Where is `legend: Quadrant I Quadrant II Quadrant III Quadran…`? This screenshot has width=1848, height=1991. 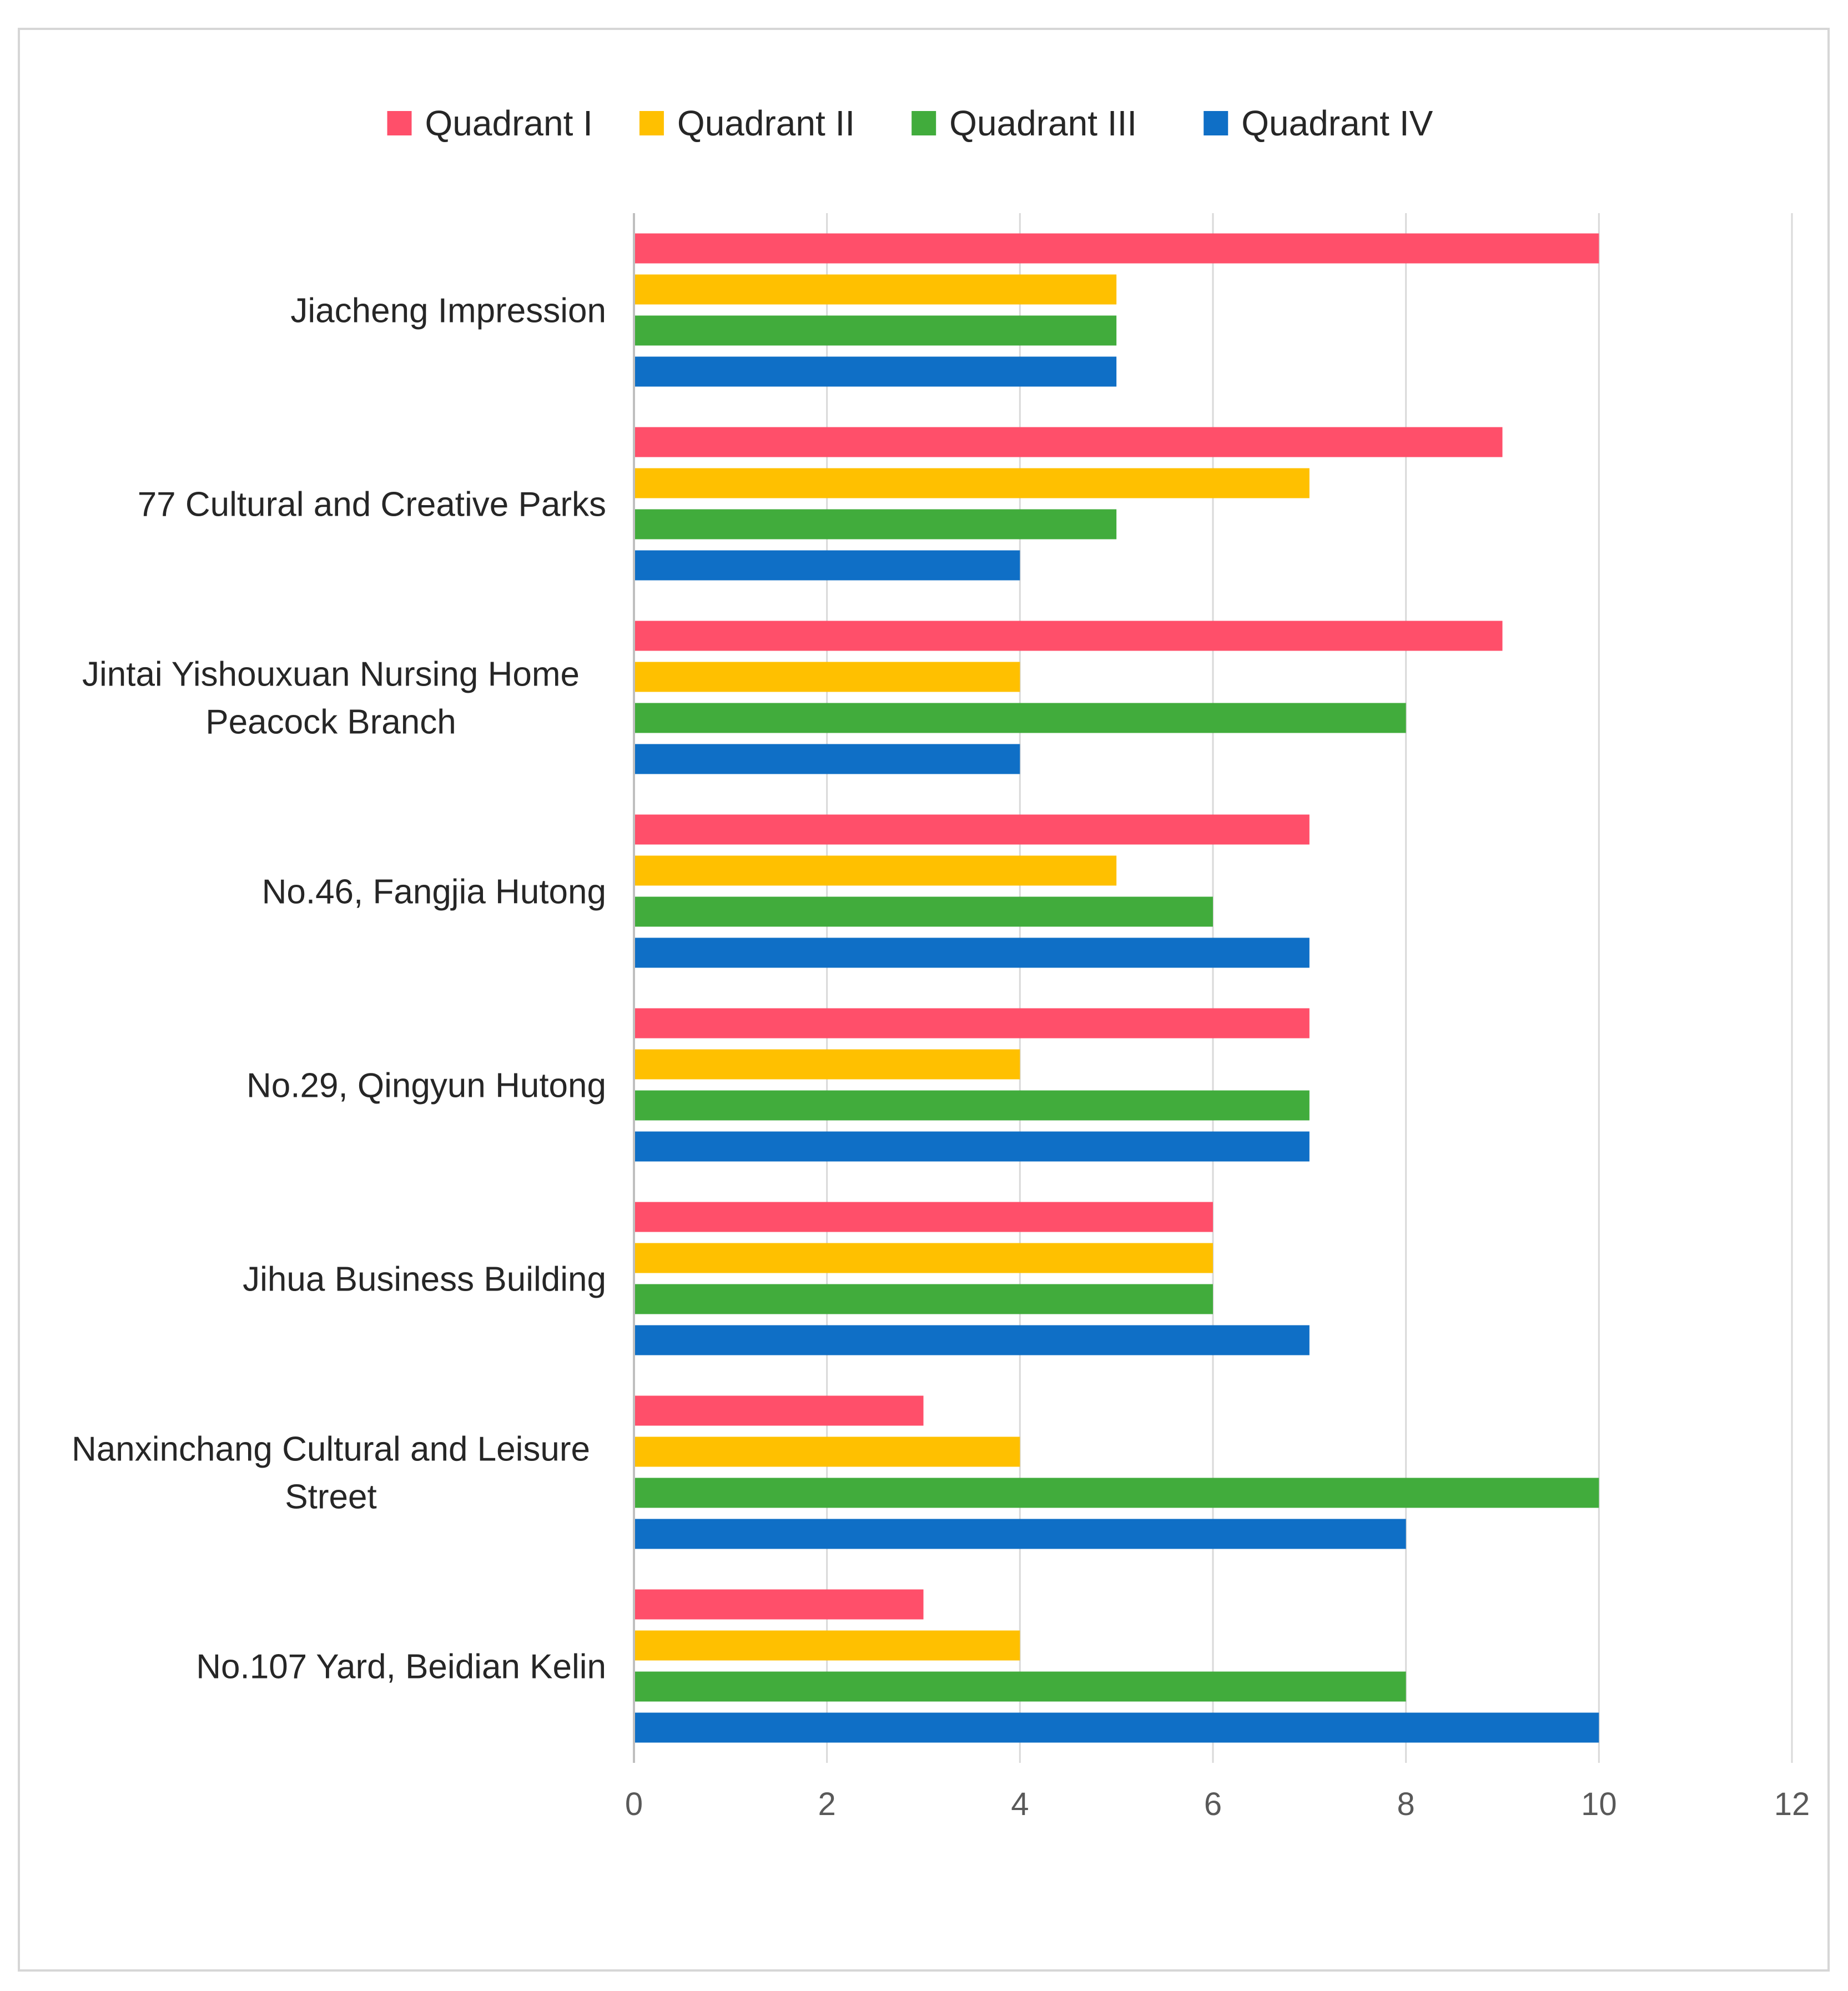 legend: Quadrant I Quadrant II Quadrant III Quadran… is located at coordinates (910, 123).